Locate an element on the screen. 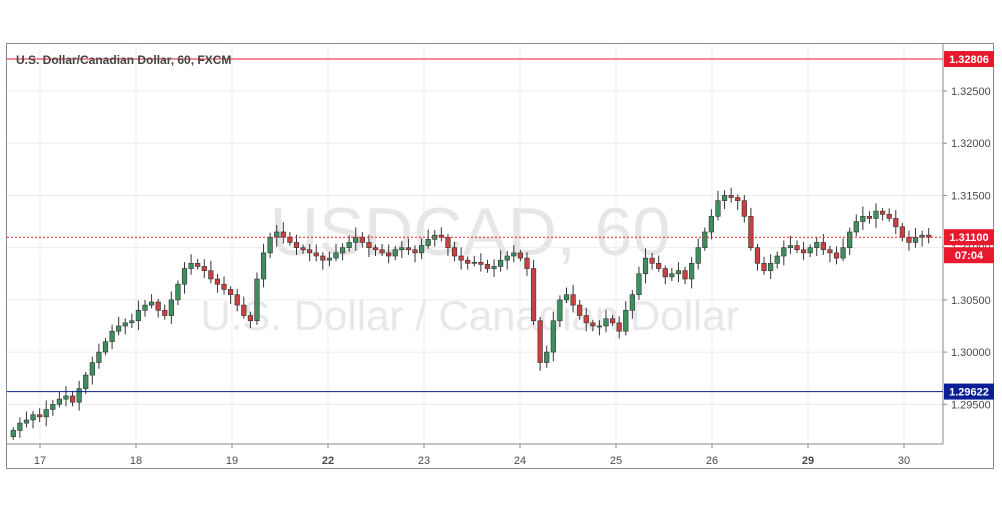  watermark-name: U.S. Dollar / Canadian Dollar is located at coordinates (469, 315).